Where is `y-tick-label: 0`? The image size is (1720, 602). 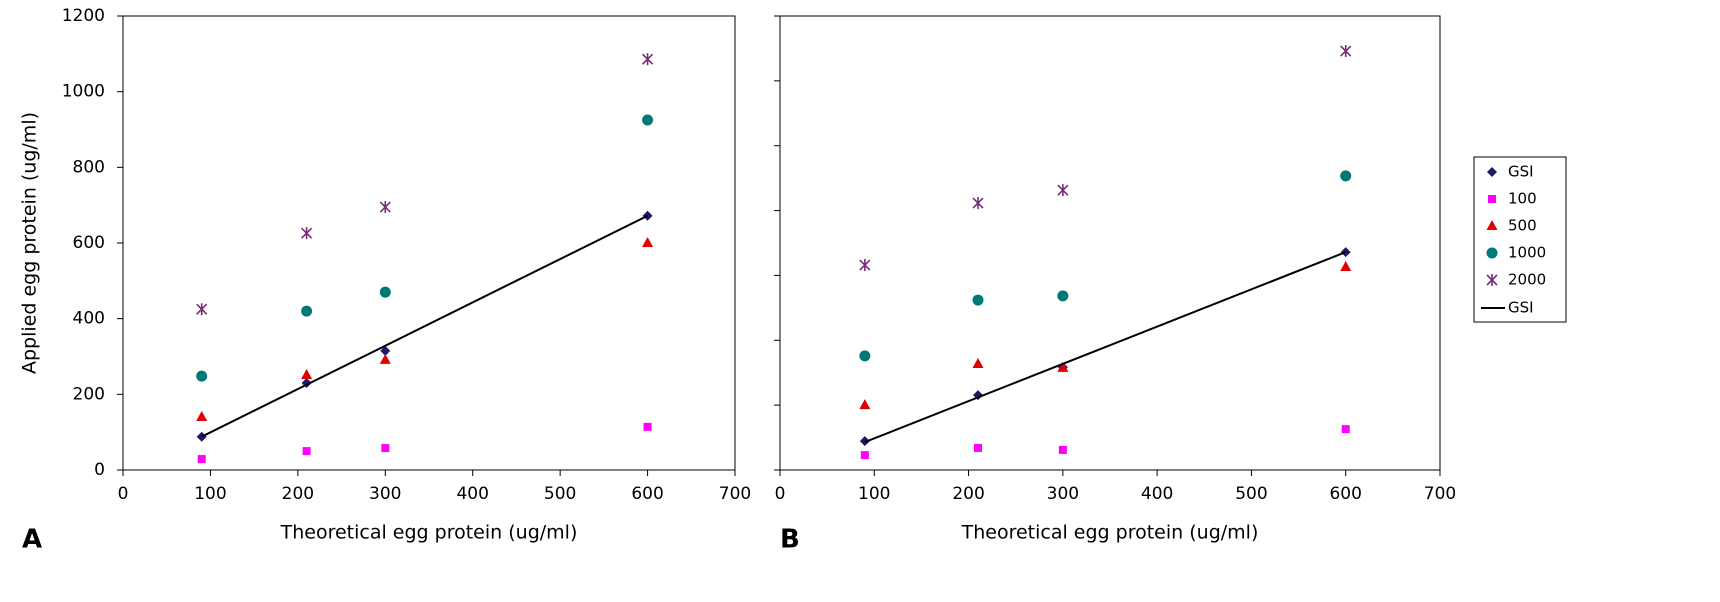 y-tick-label: 0 is located at coordinates (99, 470).